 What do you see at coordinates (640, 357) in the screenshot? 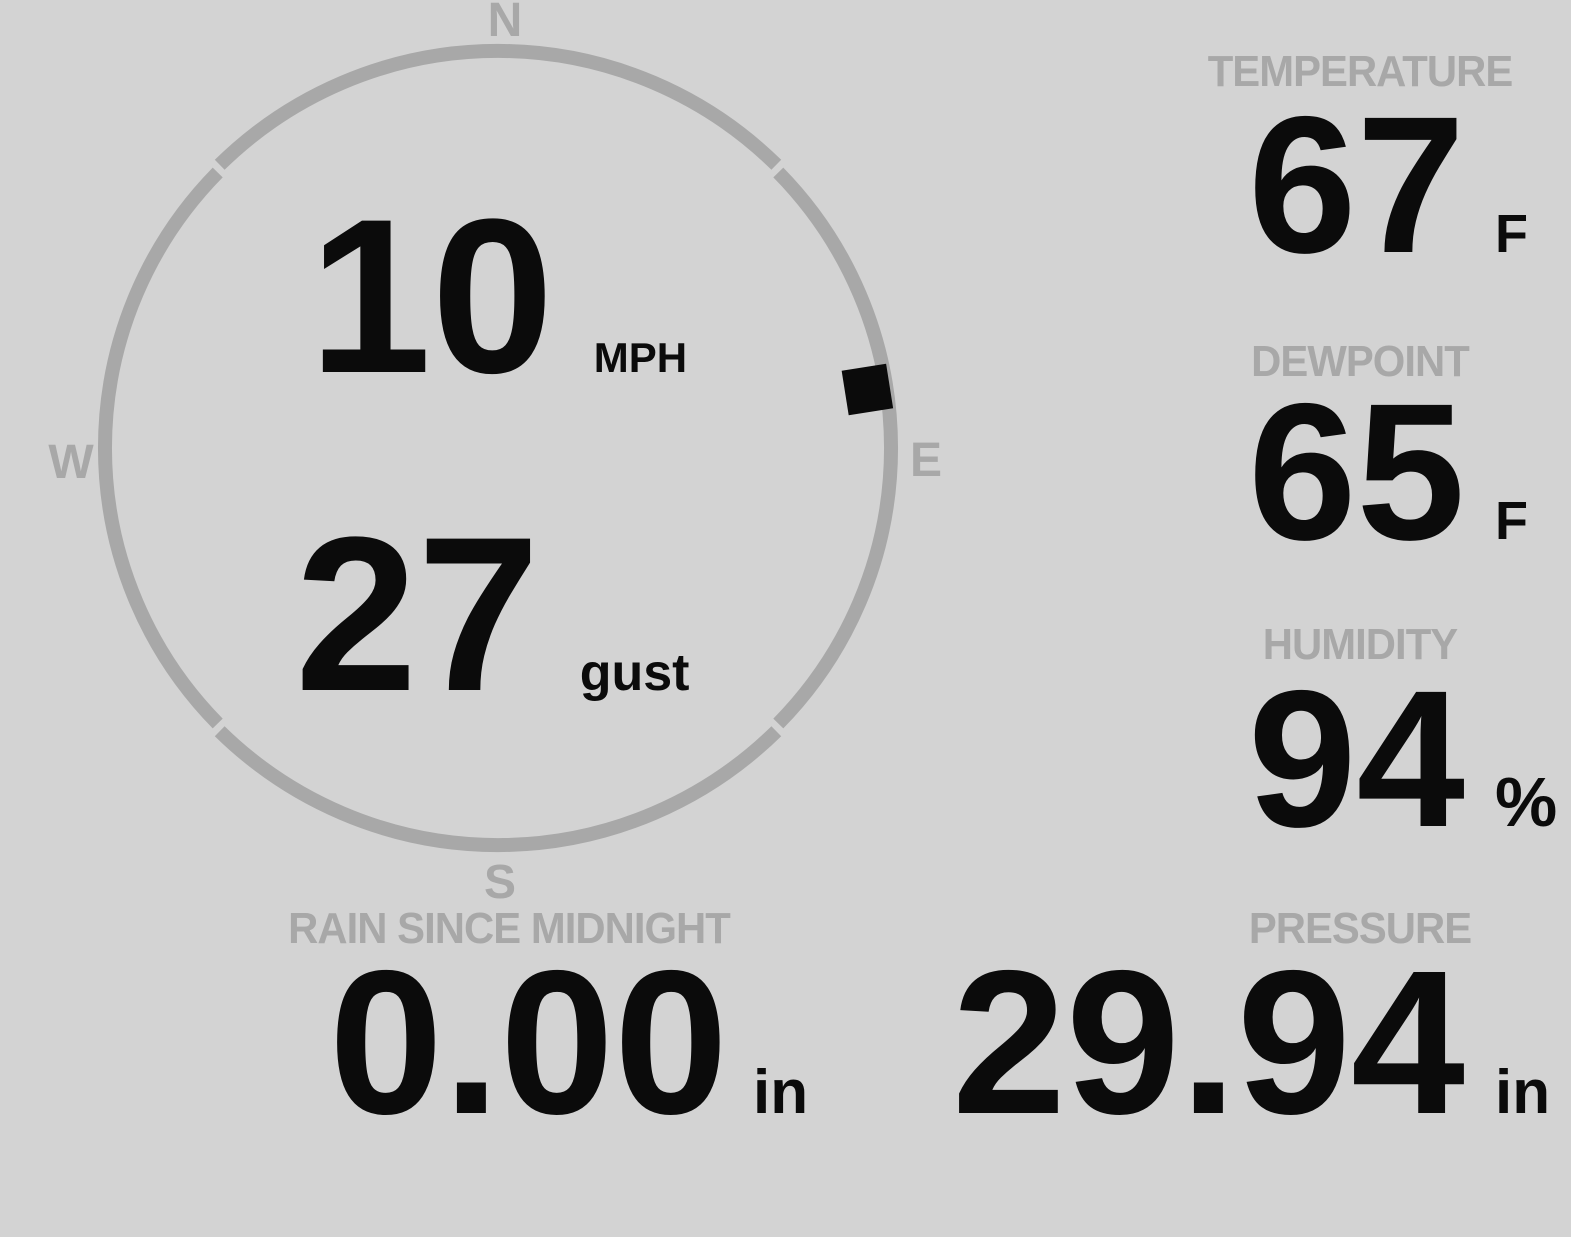
I see `wind-speed-unit: MPH` at bounding box center [640, 357].